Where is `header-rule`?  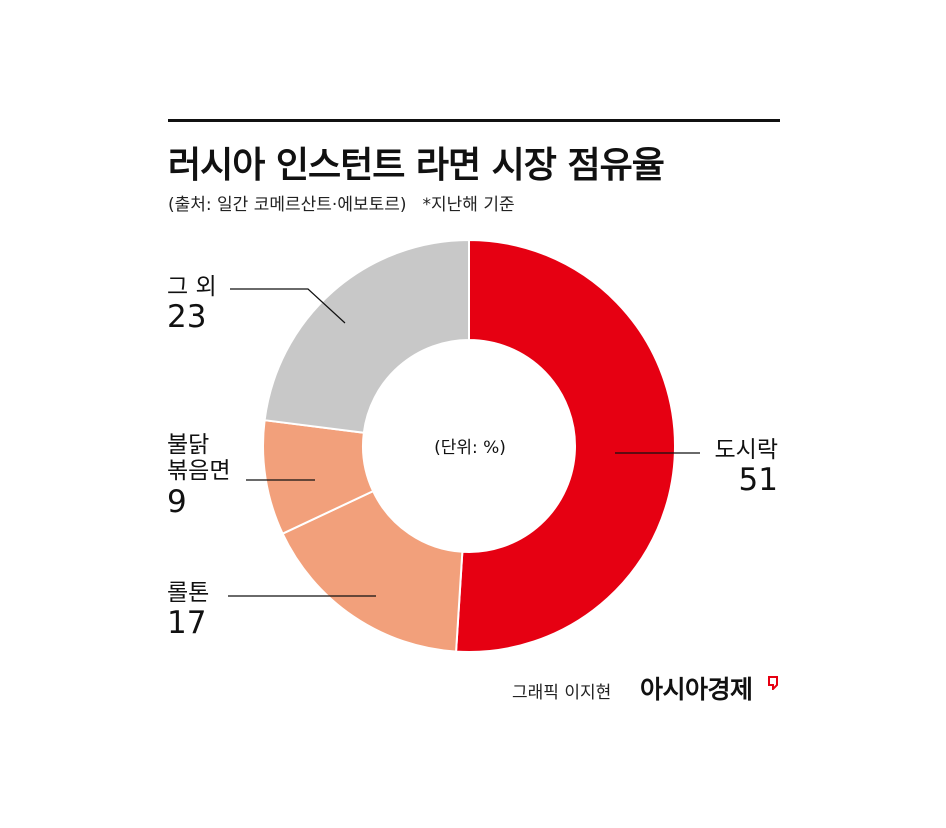 header-rule is located at coordinates (474, 120).